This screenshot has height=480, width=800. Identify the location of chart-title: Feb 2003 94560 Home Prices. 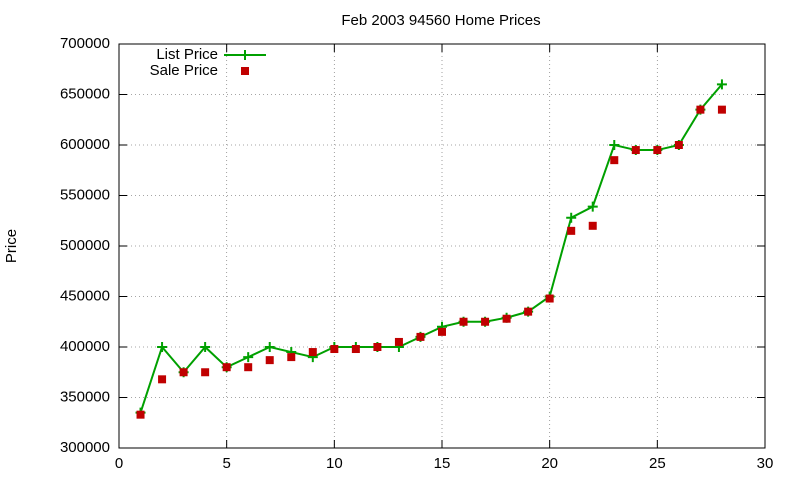
(440, 20).